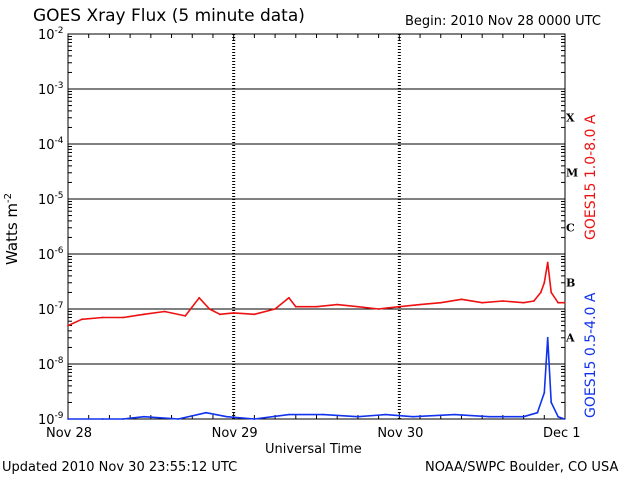 This screenshot has width=640, height=480. What do you see at coordinates (522, 467) in the screenshot?
I see `credit-text: NOAA/SWPC Boulder, CO USA` at bounding box center [522, 467].